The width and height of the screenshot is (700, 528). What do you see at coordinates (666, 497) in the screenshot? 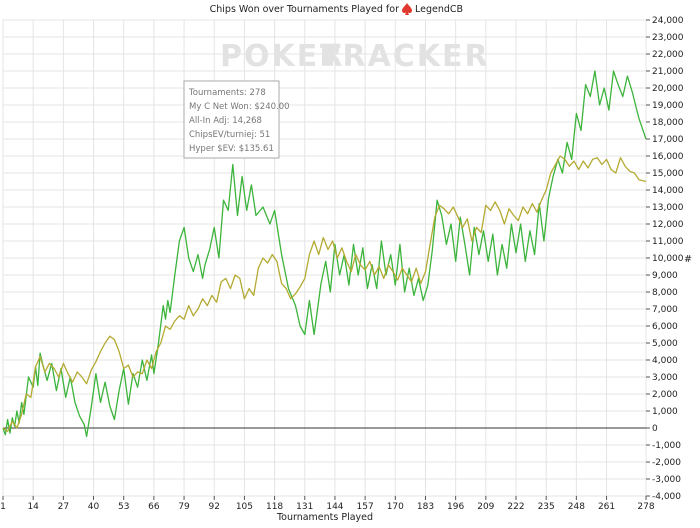
I see `y-tick-label: -4,000` at bounding box center [666, 497].